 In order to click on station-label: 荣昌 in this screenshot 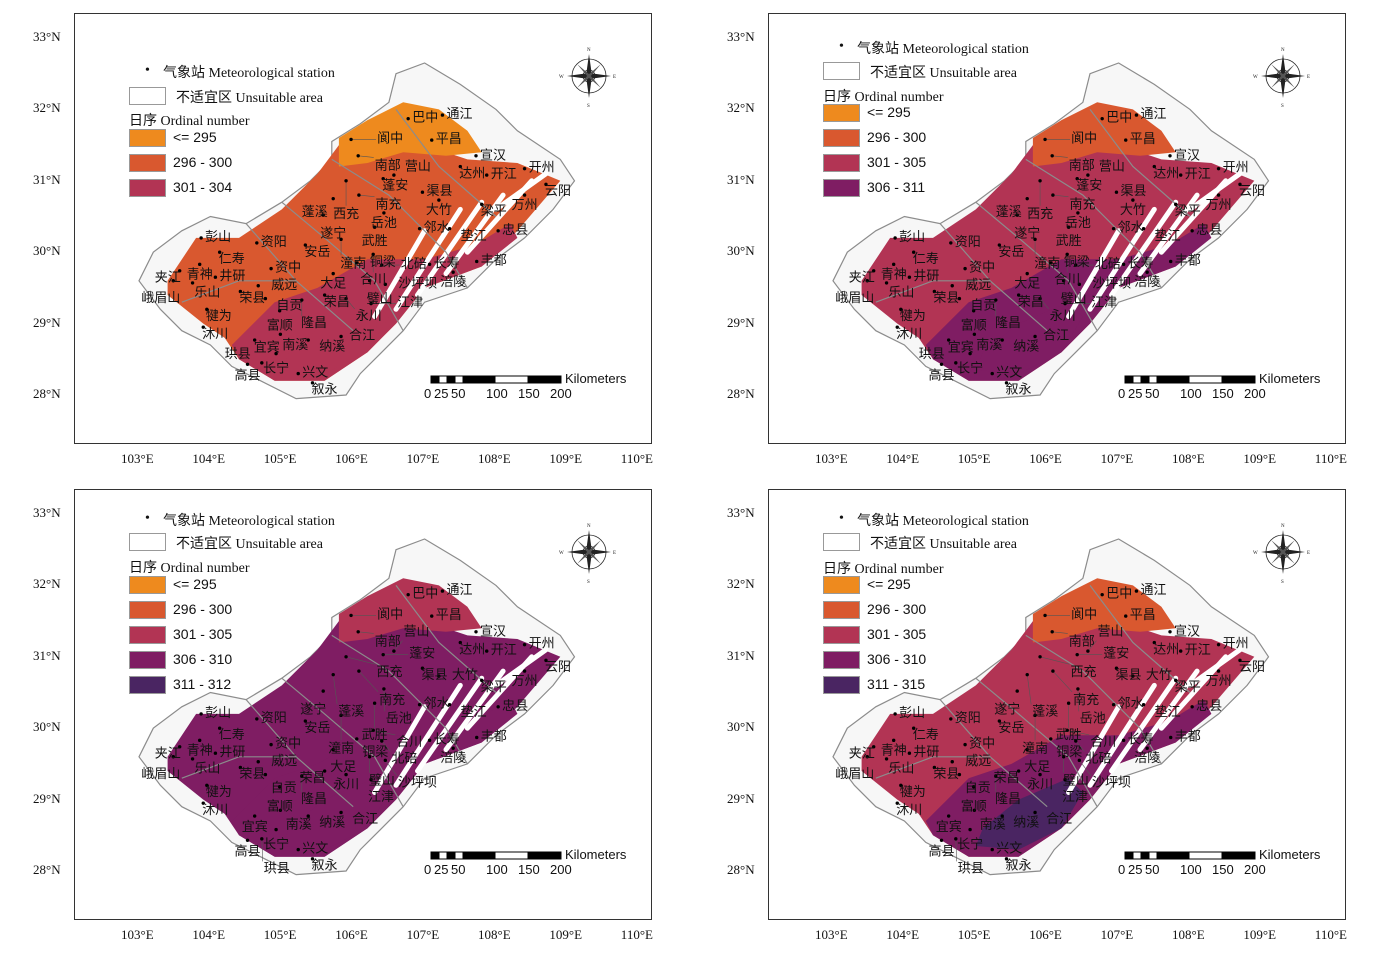, I will do `click(1007, 778)`.